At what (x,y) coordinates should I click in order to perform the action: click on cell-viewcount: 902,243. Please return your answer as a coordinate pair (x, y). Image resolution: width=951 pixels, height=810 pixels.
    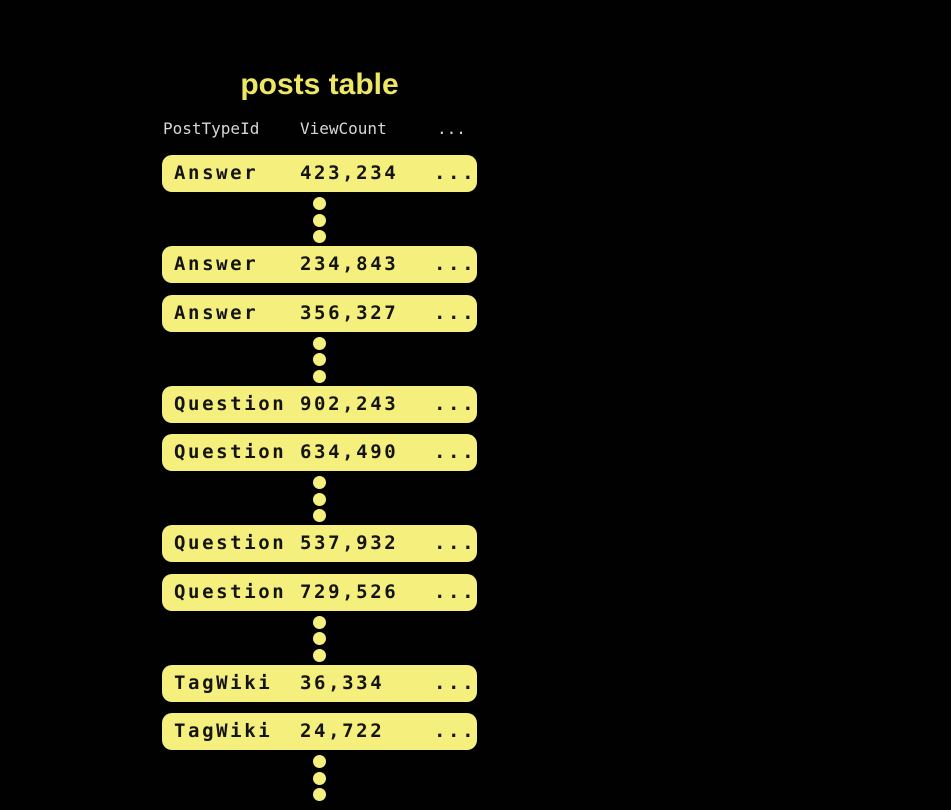
    Looking at the image, I should click on (349, 403).